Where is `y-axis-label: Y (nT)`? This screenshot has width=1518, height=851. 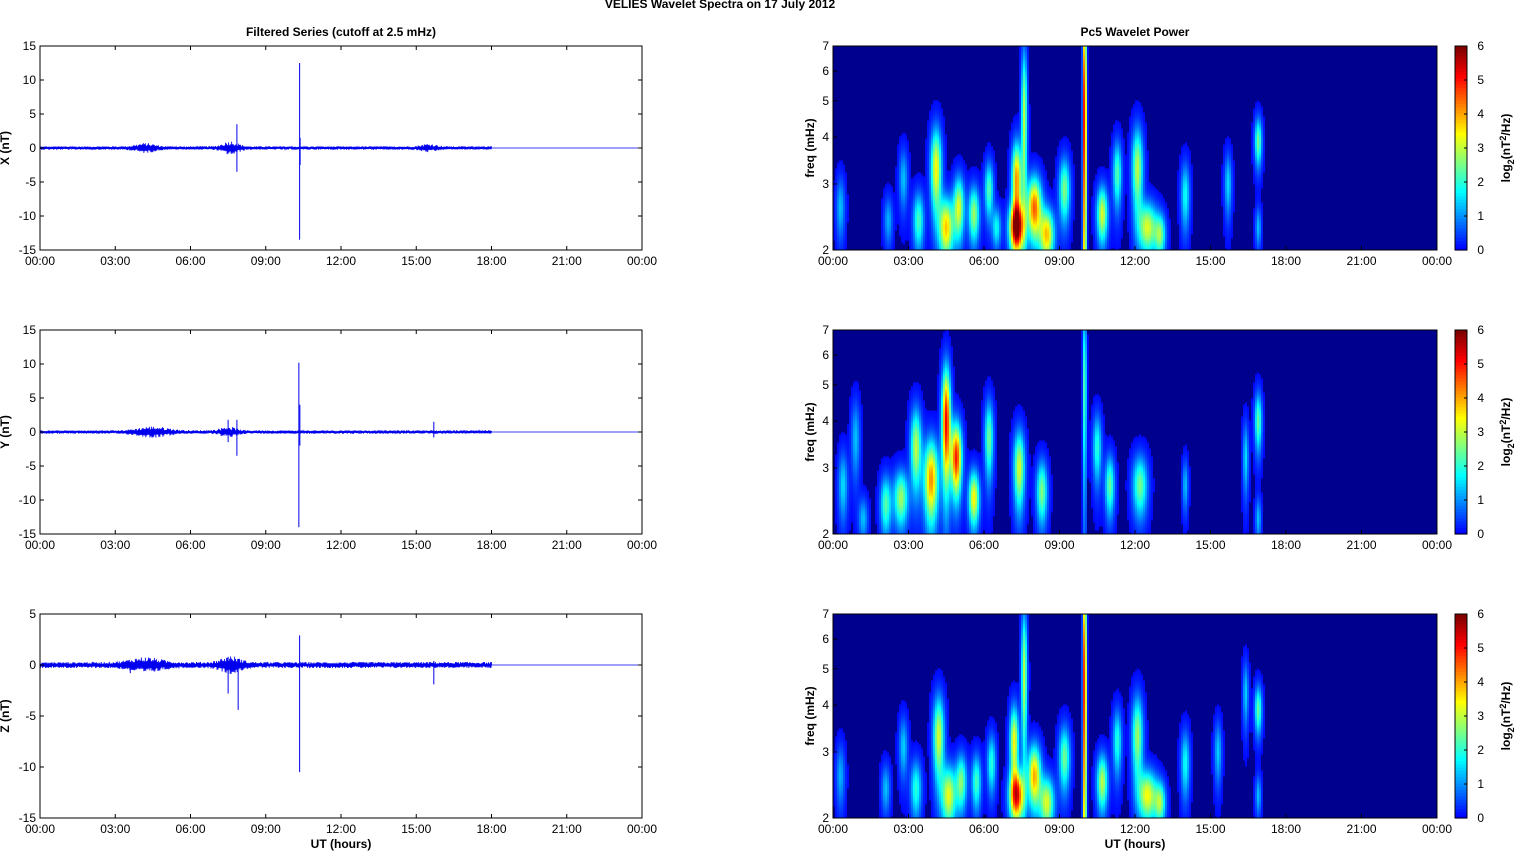 y-axis-label: Y (nT) is located at coordinates (6, 432).